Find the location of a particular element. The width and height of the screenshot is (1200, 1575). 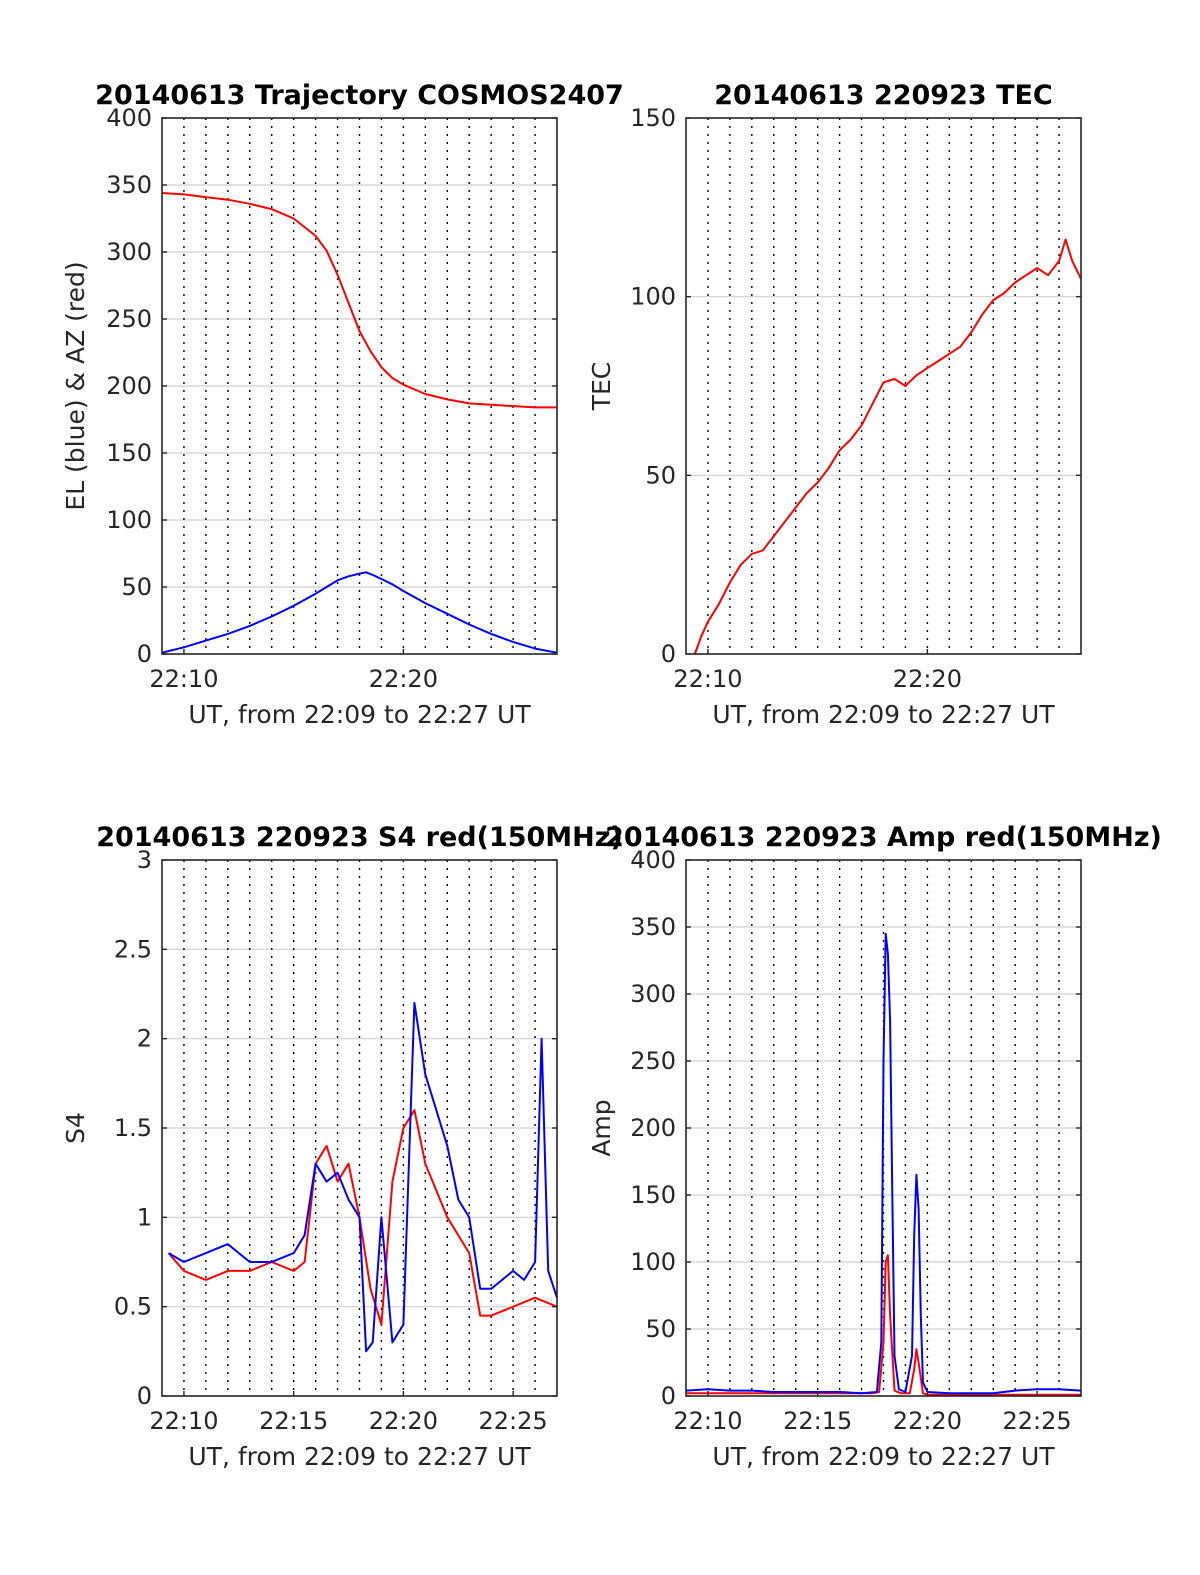

chart-title: 20140613 220923 TEC is located at coordinates (883, 95).